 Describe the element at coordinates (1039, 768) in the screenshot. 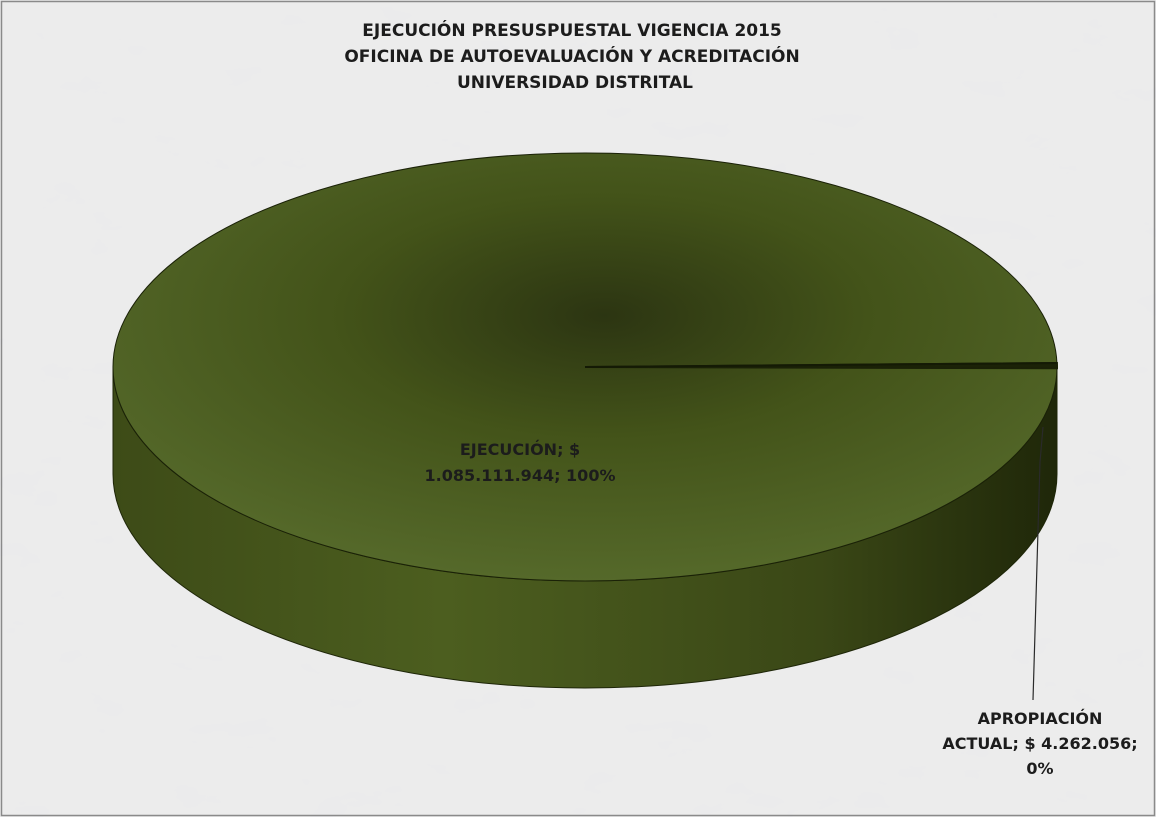

I see `data-label-apropiacion-line-3: 0%` at that location.